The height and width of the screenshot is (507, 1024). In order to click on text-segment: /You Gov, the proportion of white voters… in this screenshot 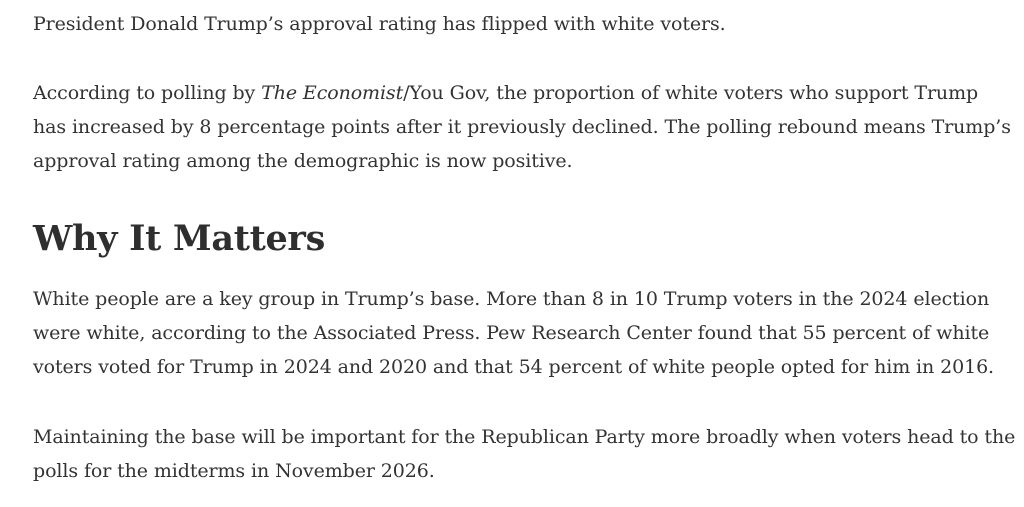, I will do `click(691, 93)`.